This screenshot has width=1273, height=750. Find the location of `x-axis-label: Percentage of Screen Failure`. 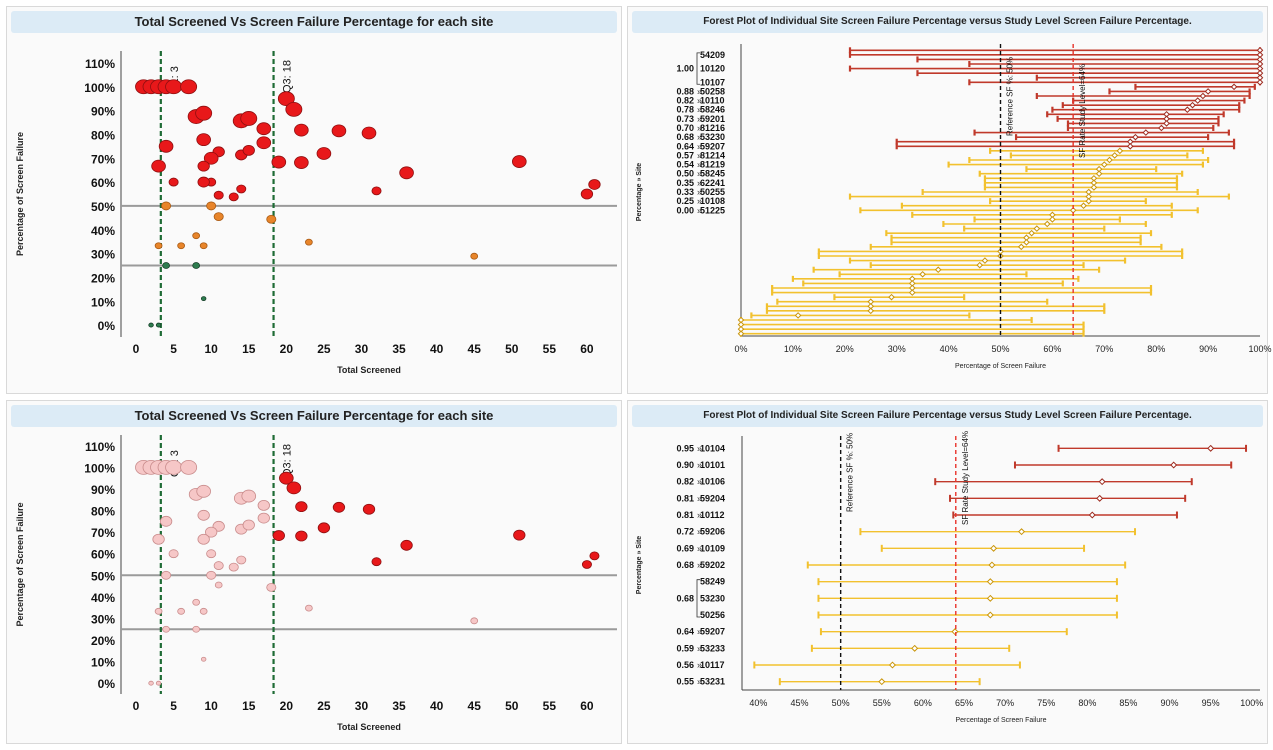

x-axis-label: Percentage of Screen Failure is located at coordinates (1000, 720).